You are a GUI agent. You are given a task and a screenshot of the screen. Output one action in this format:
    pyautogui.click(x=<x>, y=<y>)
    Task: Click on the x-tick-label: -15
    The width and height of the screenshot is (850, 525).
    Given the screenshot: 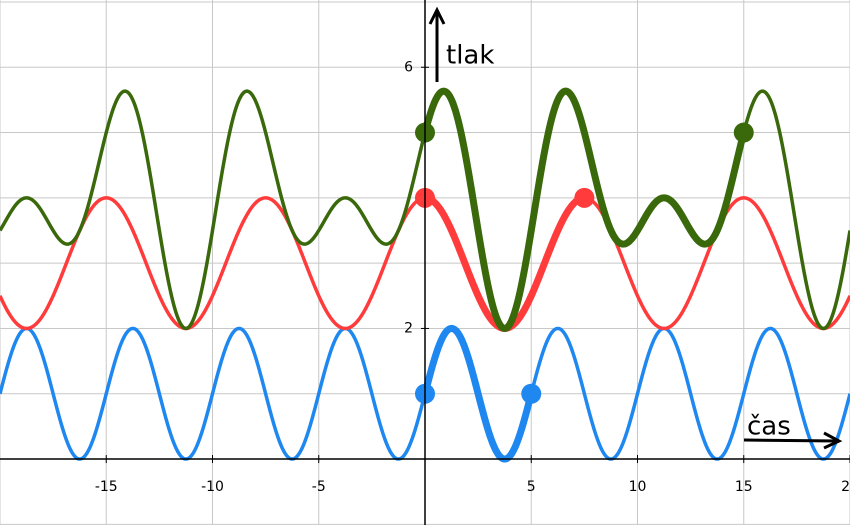 What is the action you would take?
    pyautogui.click(x=106, y=487)
    